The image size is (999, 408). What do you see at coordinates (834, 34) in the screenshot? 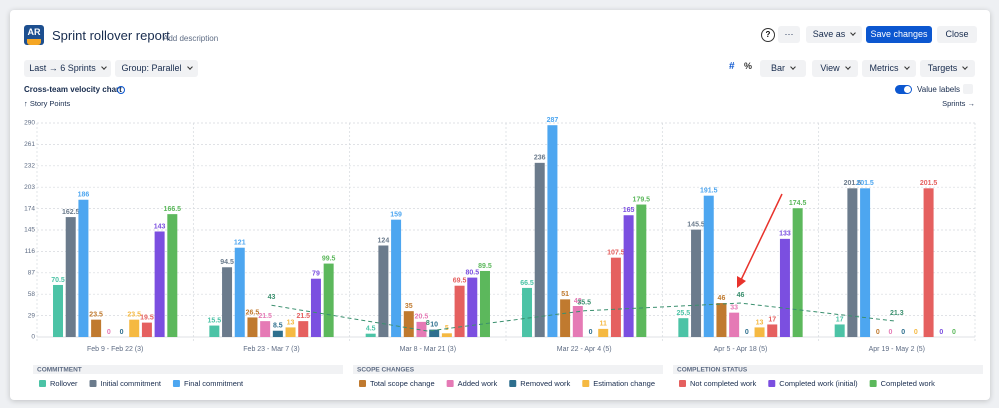
I see `save-as-button: Save as` at bounding box center [834, 34].